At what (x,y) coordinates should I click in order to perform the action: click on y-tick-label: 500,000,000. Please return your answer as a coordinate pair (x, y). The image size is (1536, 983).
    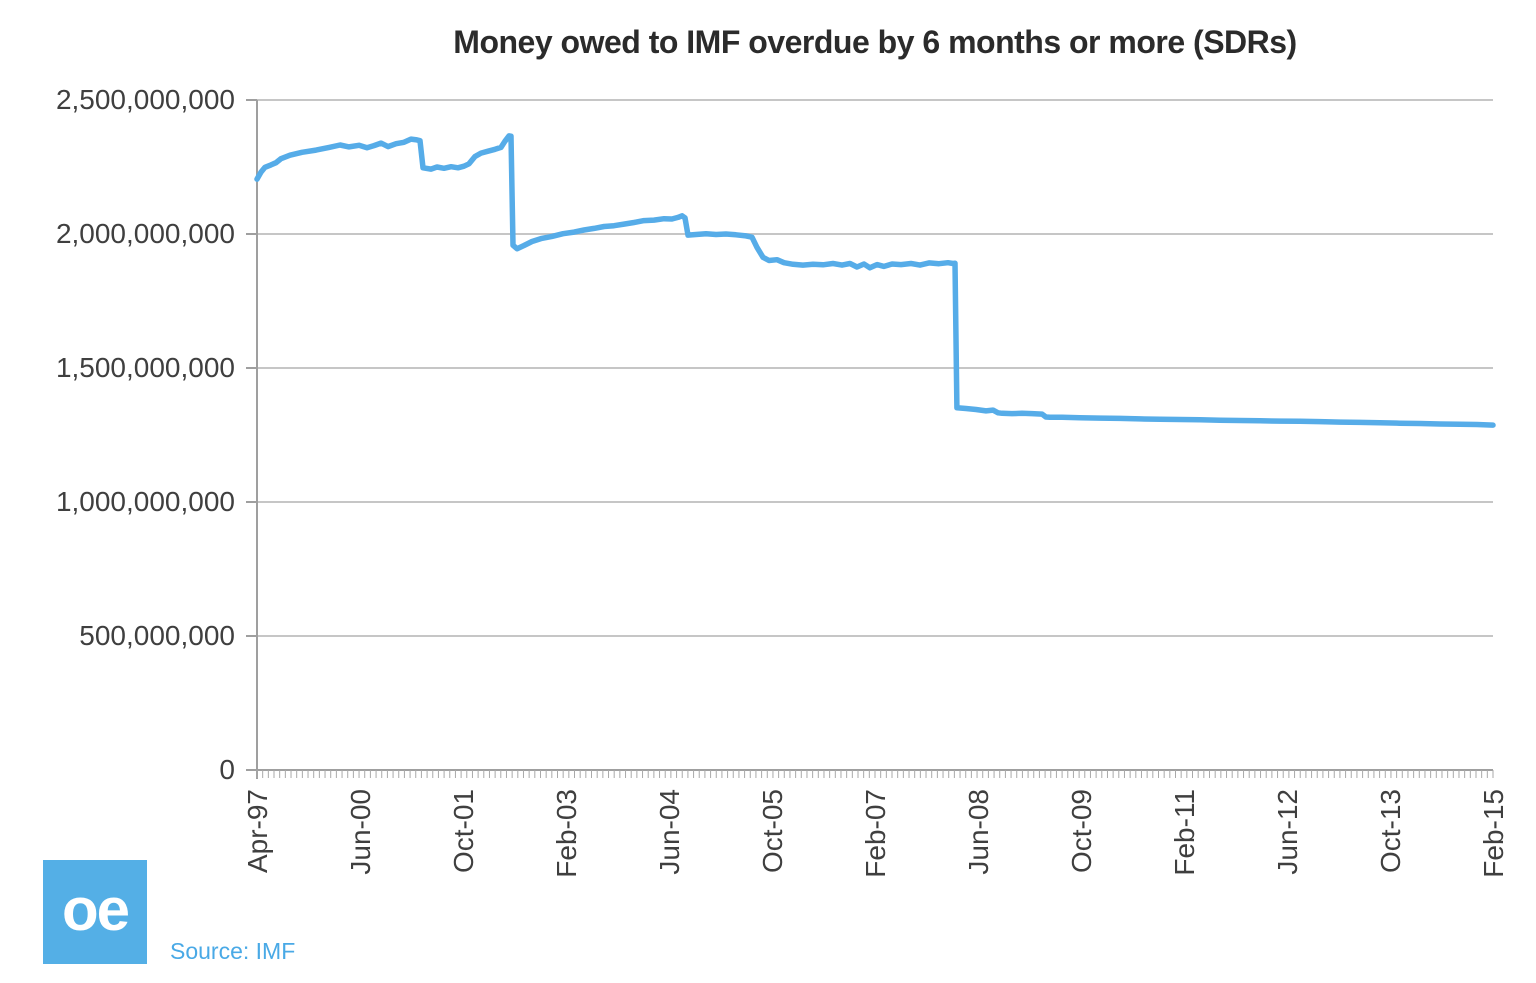
    Looking at the image, I should click on (157, 635).